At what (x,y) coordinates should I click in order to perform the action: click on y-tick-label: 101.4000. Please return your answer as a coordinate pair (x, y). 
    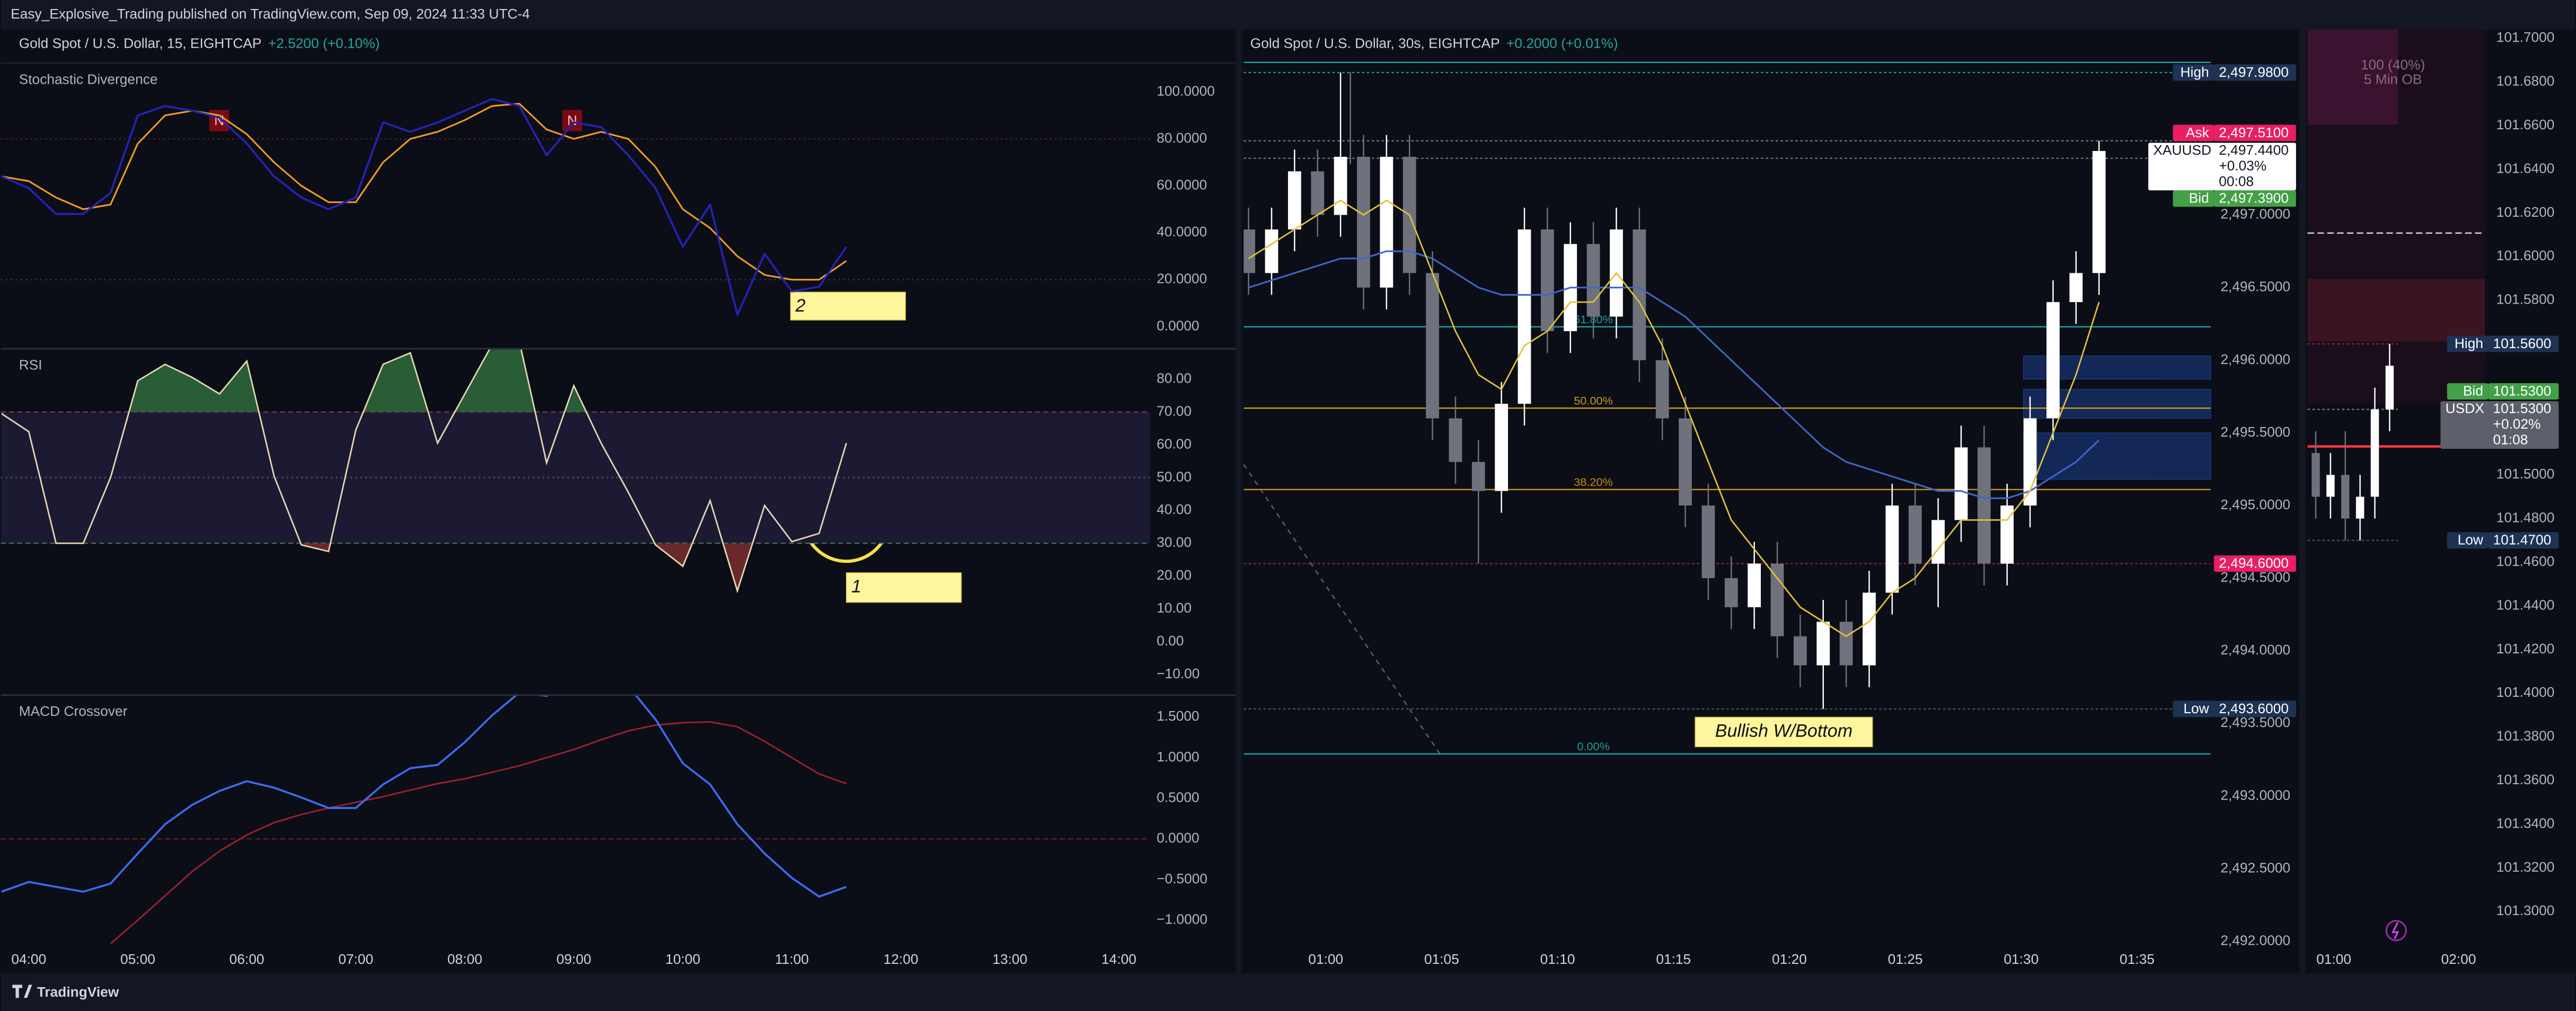
    Looking at the image, I should click on (2525, 692).